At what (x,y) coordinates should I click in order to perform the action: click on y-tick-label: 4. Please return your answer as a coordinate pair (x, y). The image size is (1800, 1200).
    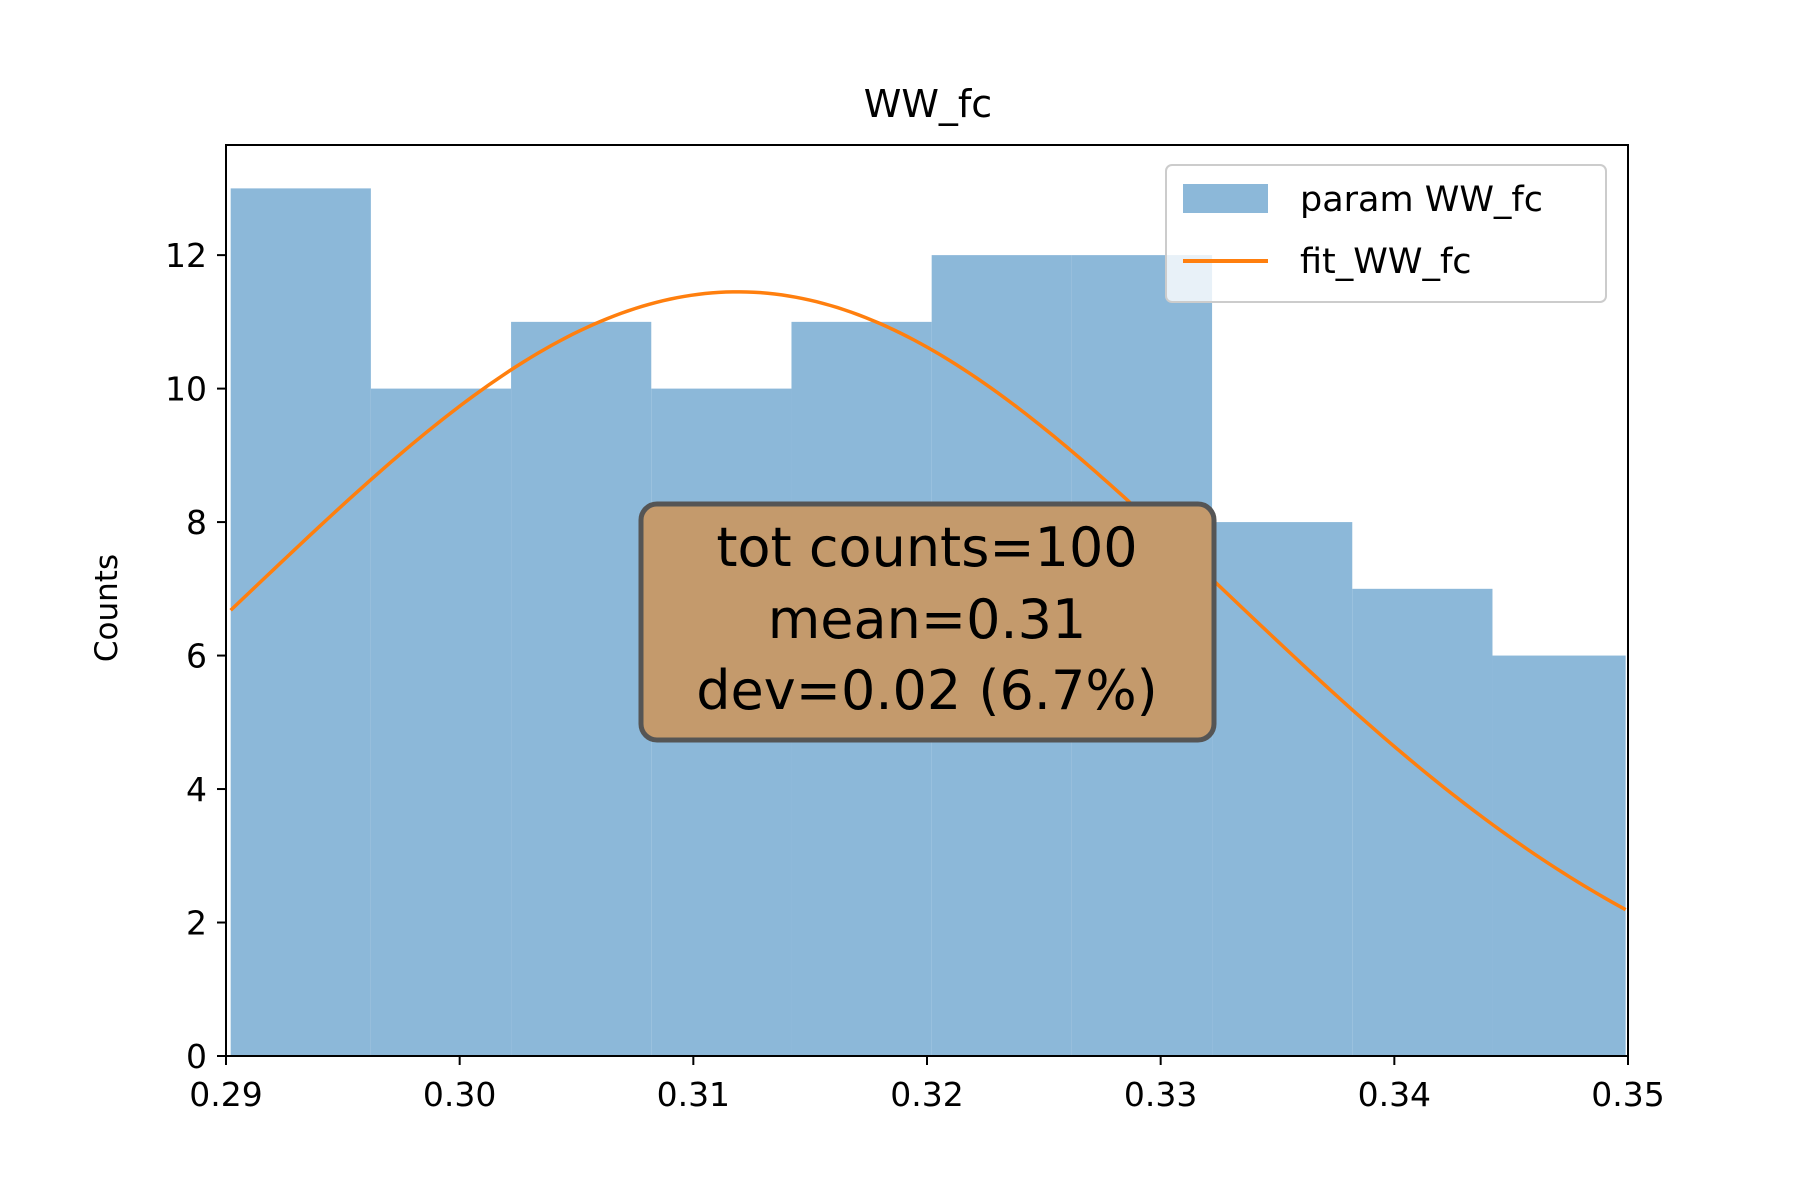
    Looking at the image, I should click on (196, 789).